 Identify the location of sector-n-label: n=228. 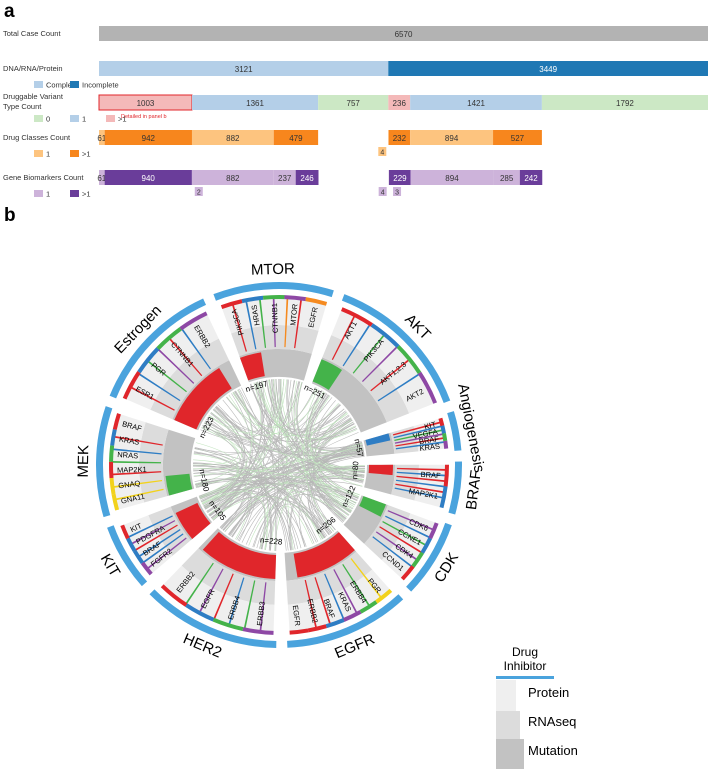
(272, 540).